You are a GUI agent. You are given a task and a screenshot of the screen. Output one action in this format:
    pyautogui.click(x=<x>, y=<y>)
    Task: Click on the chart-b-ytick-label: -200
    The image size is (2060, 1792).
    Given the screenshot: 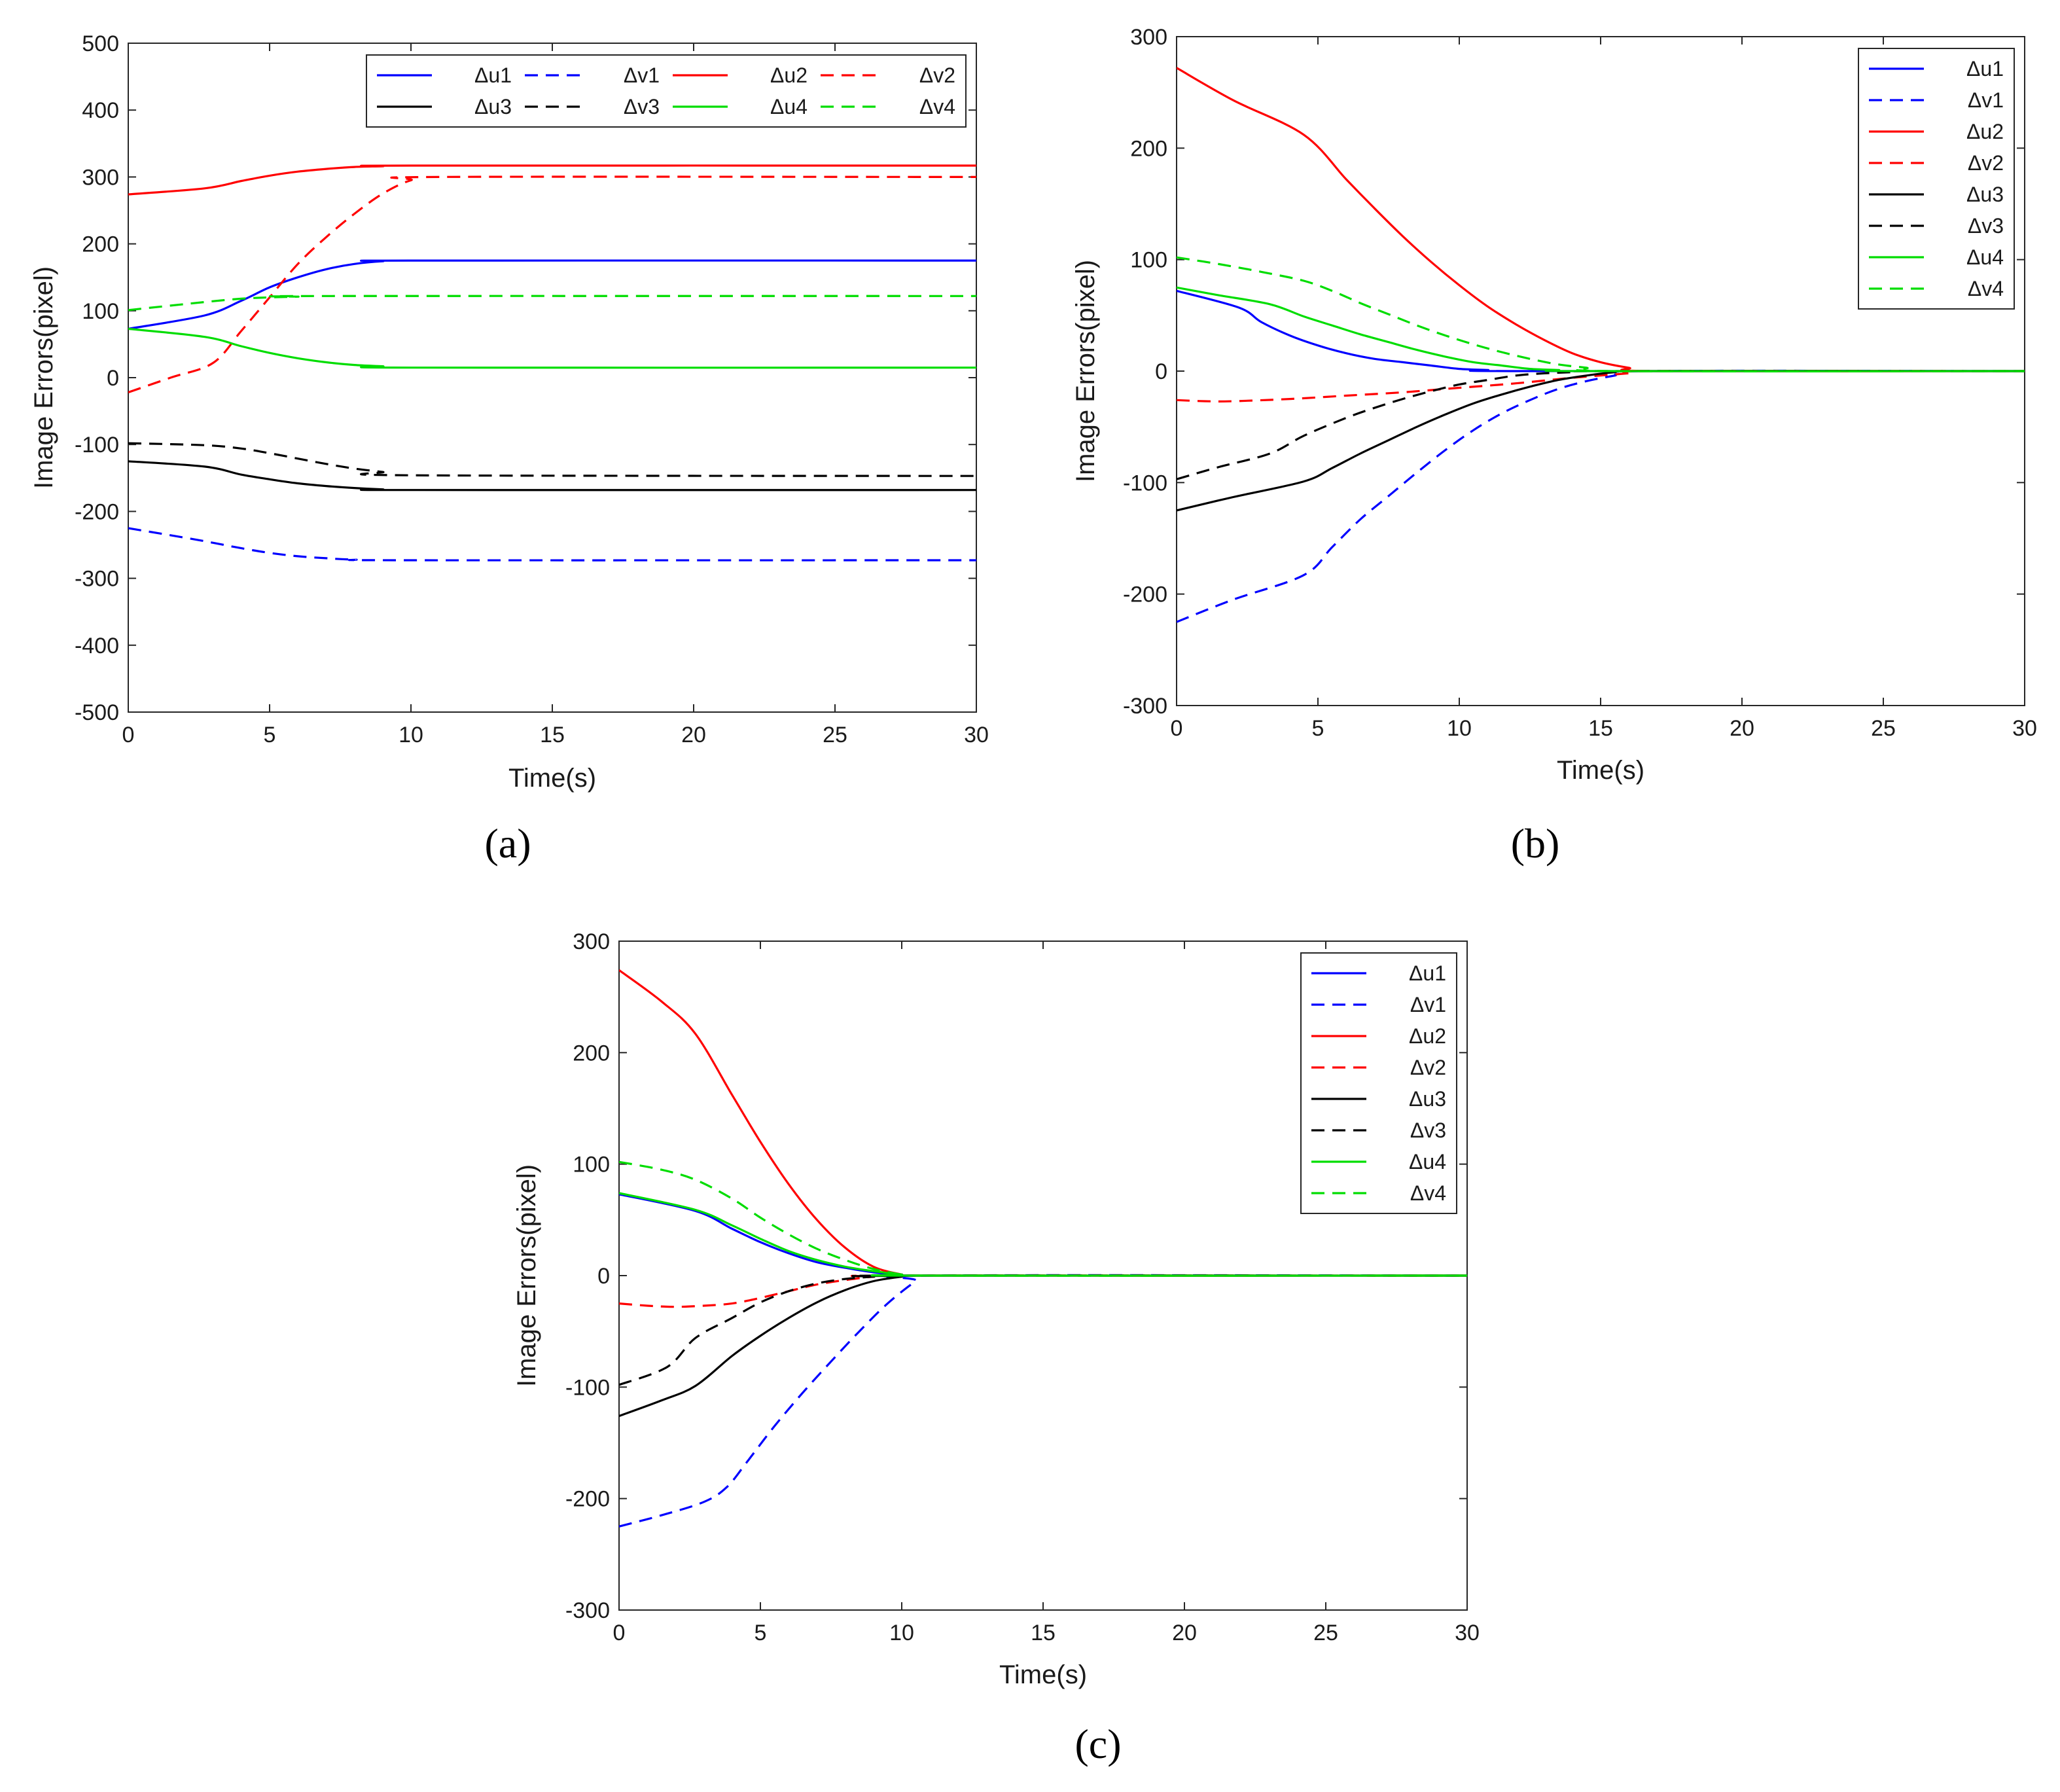 What is the action you would take?
    pyautogui.click(x=1145, y=595)
    